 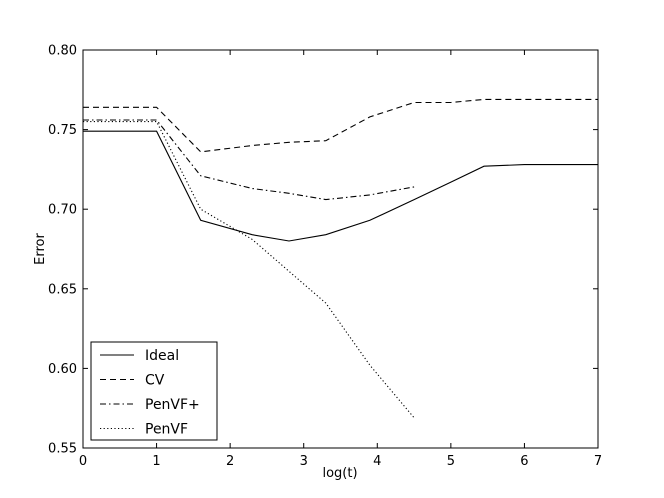 I want to click on series-line-penvf, so click(x=249, y=160).